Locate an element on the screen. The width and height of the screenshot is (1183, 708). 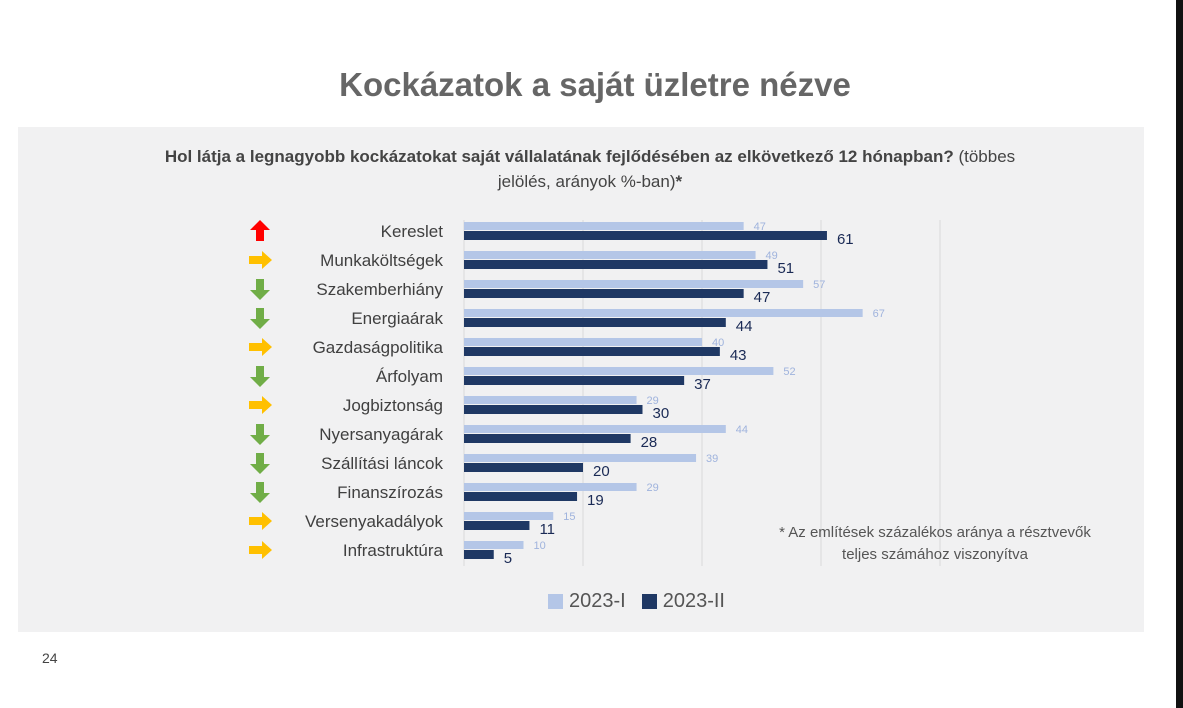
data-label-2023-i-munkakoltsegek: 49 is located at coordinates (772, 256).